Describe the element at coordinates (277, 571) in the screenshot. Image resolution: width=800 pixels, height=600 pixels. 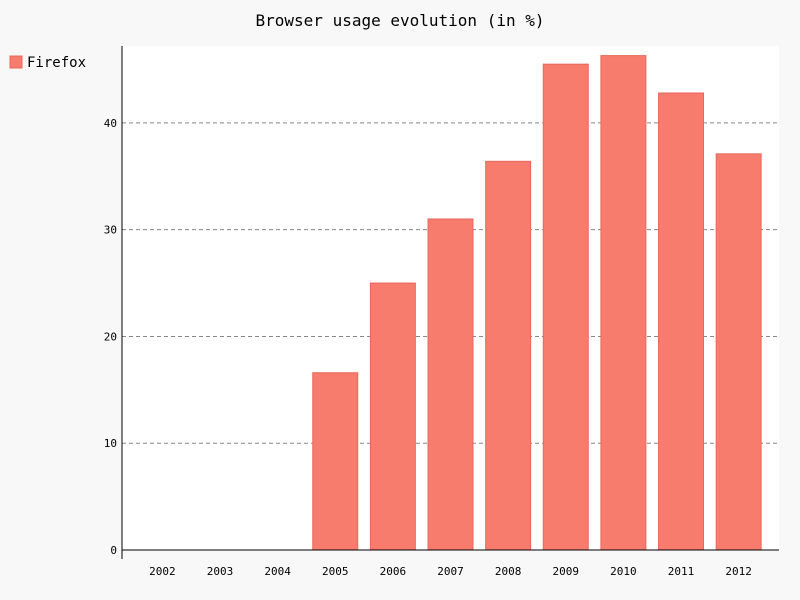
I see `x-tick-label: 2004` at that location.